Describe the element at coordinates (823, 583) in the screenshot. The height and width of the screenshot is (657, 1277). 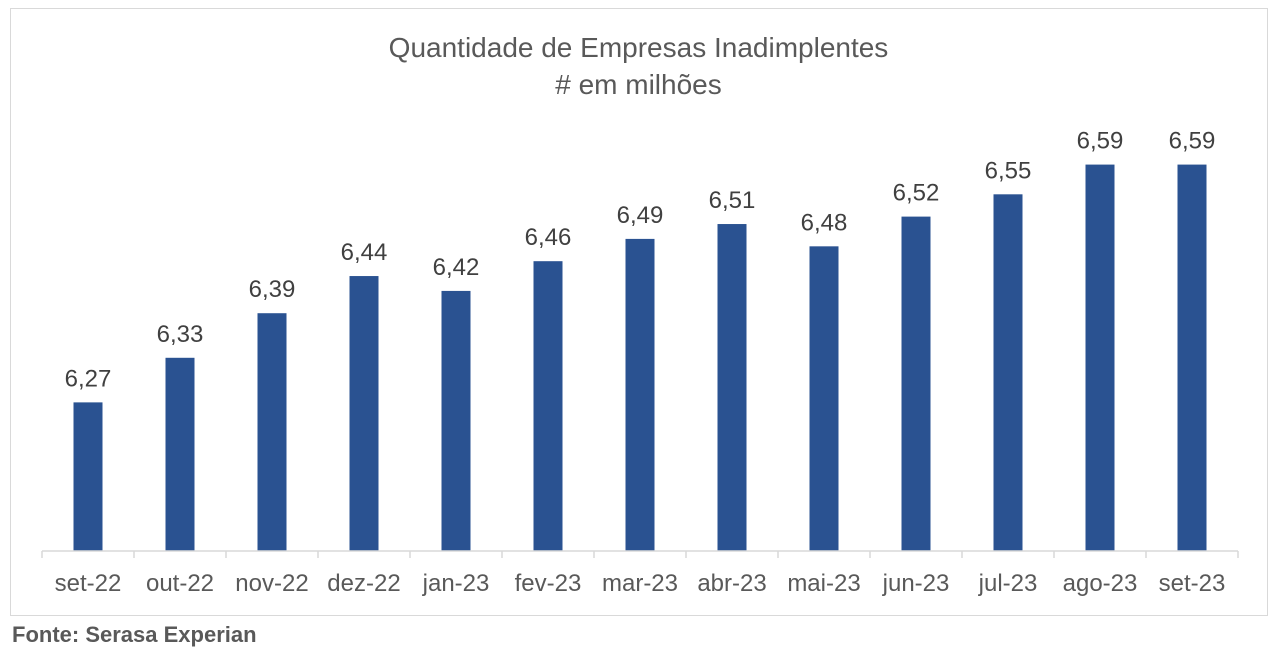
I see `x-tick-label-mai-23: mai-23` at that location.